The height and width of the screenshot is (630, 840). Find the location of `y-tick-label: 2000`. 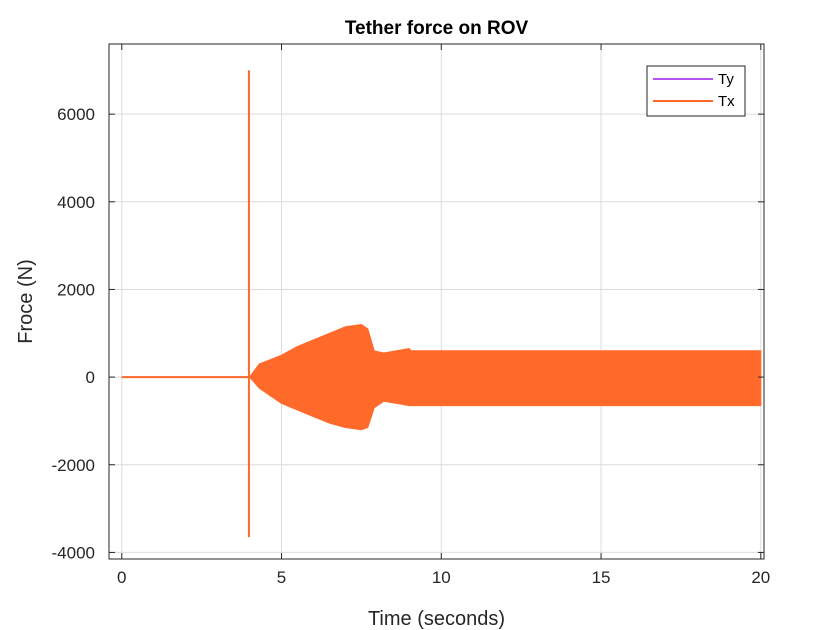

y-tick-label: 2000 is located at coordinates (76, 289).